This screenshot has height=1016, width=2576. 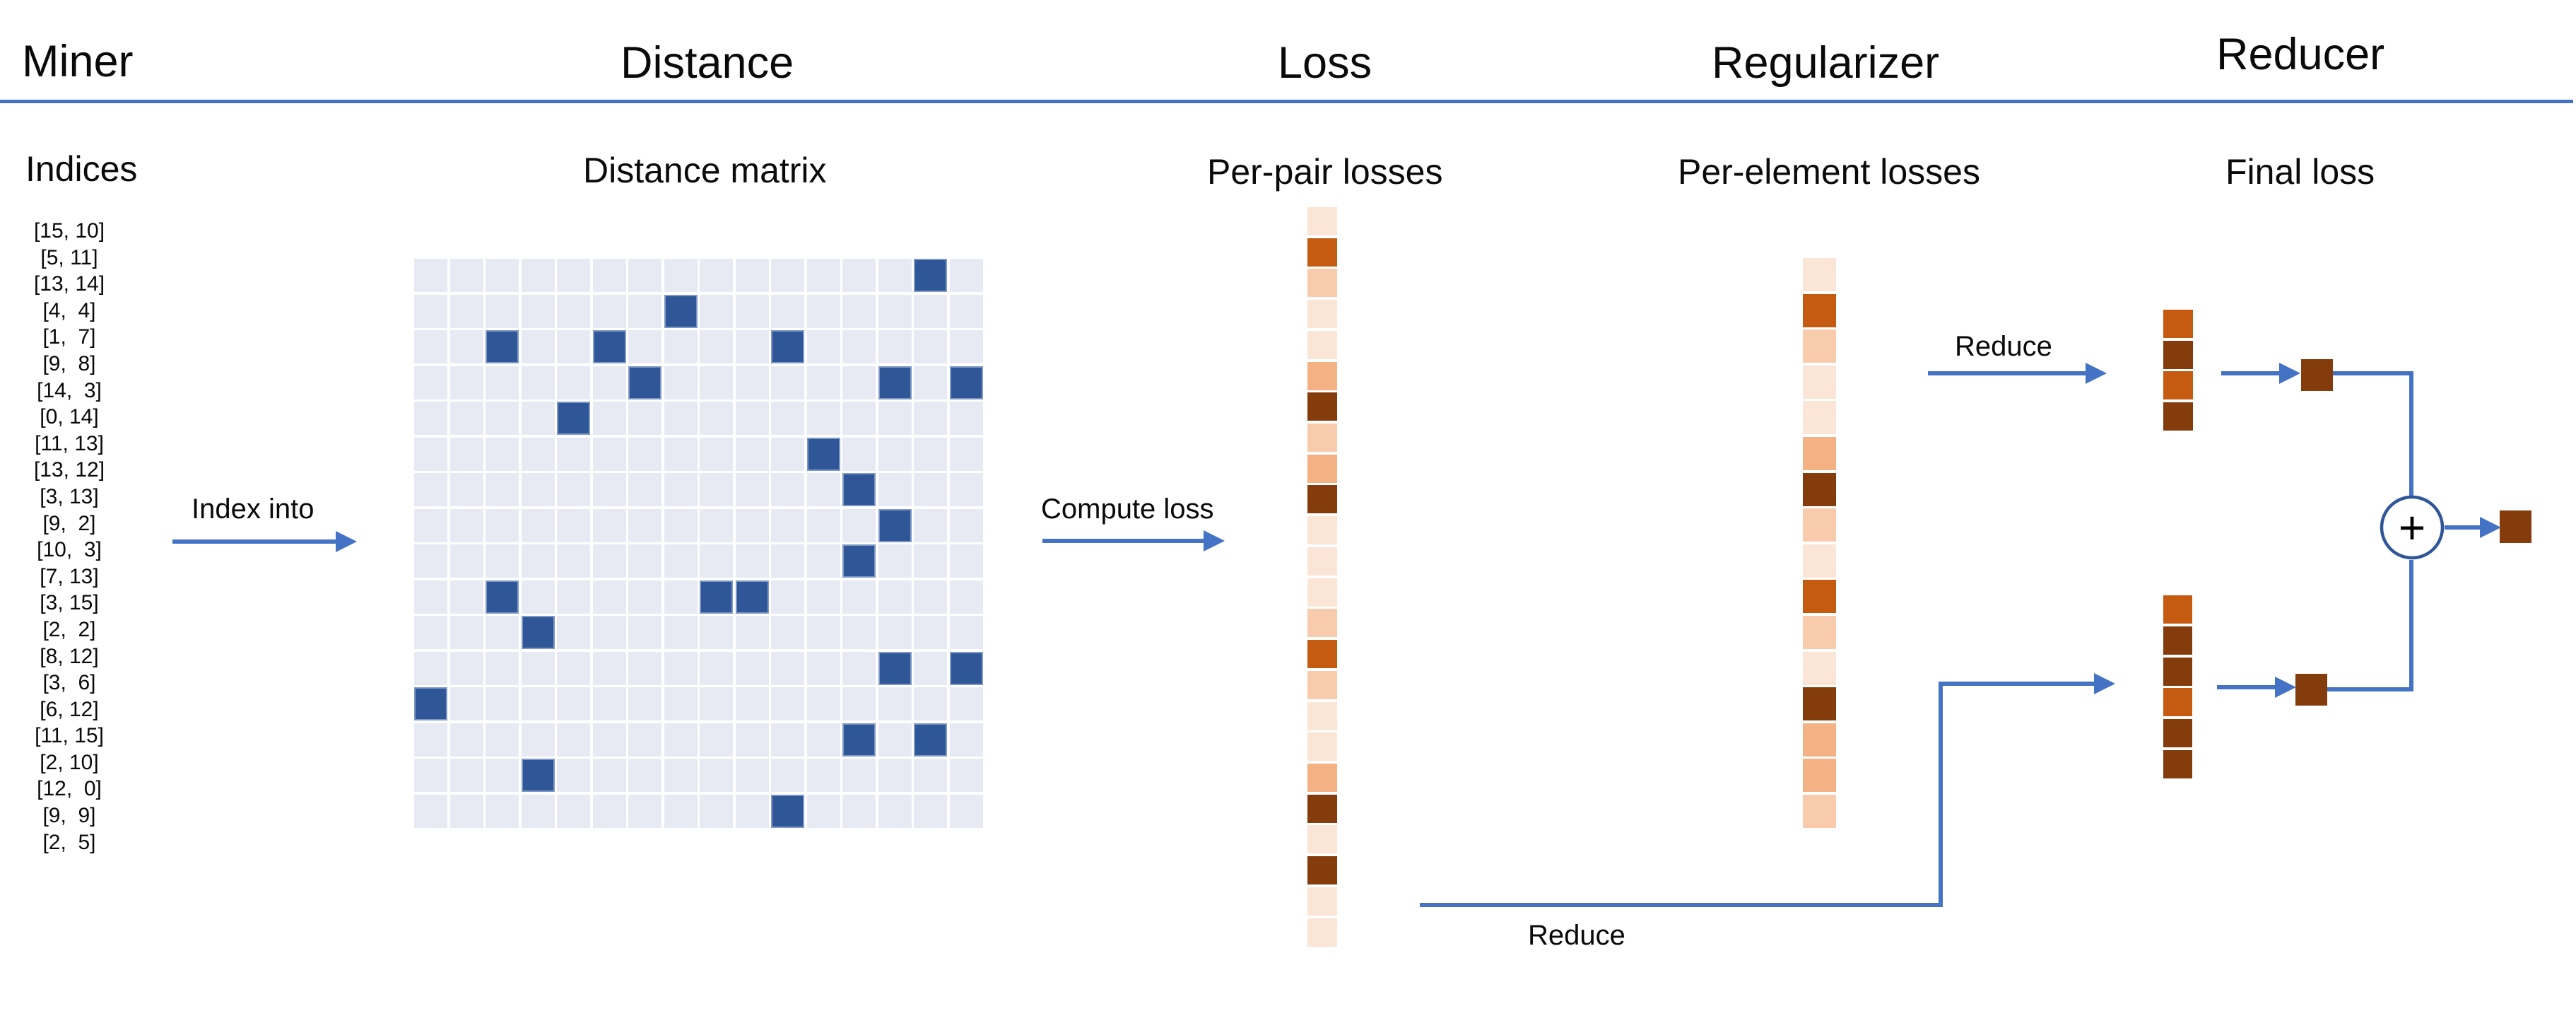 What do you see at coordinates (2370, 625) in the screenshot?
I see `bottom-cell-to-sum-connector` at bounding box center [2370, 625].